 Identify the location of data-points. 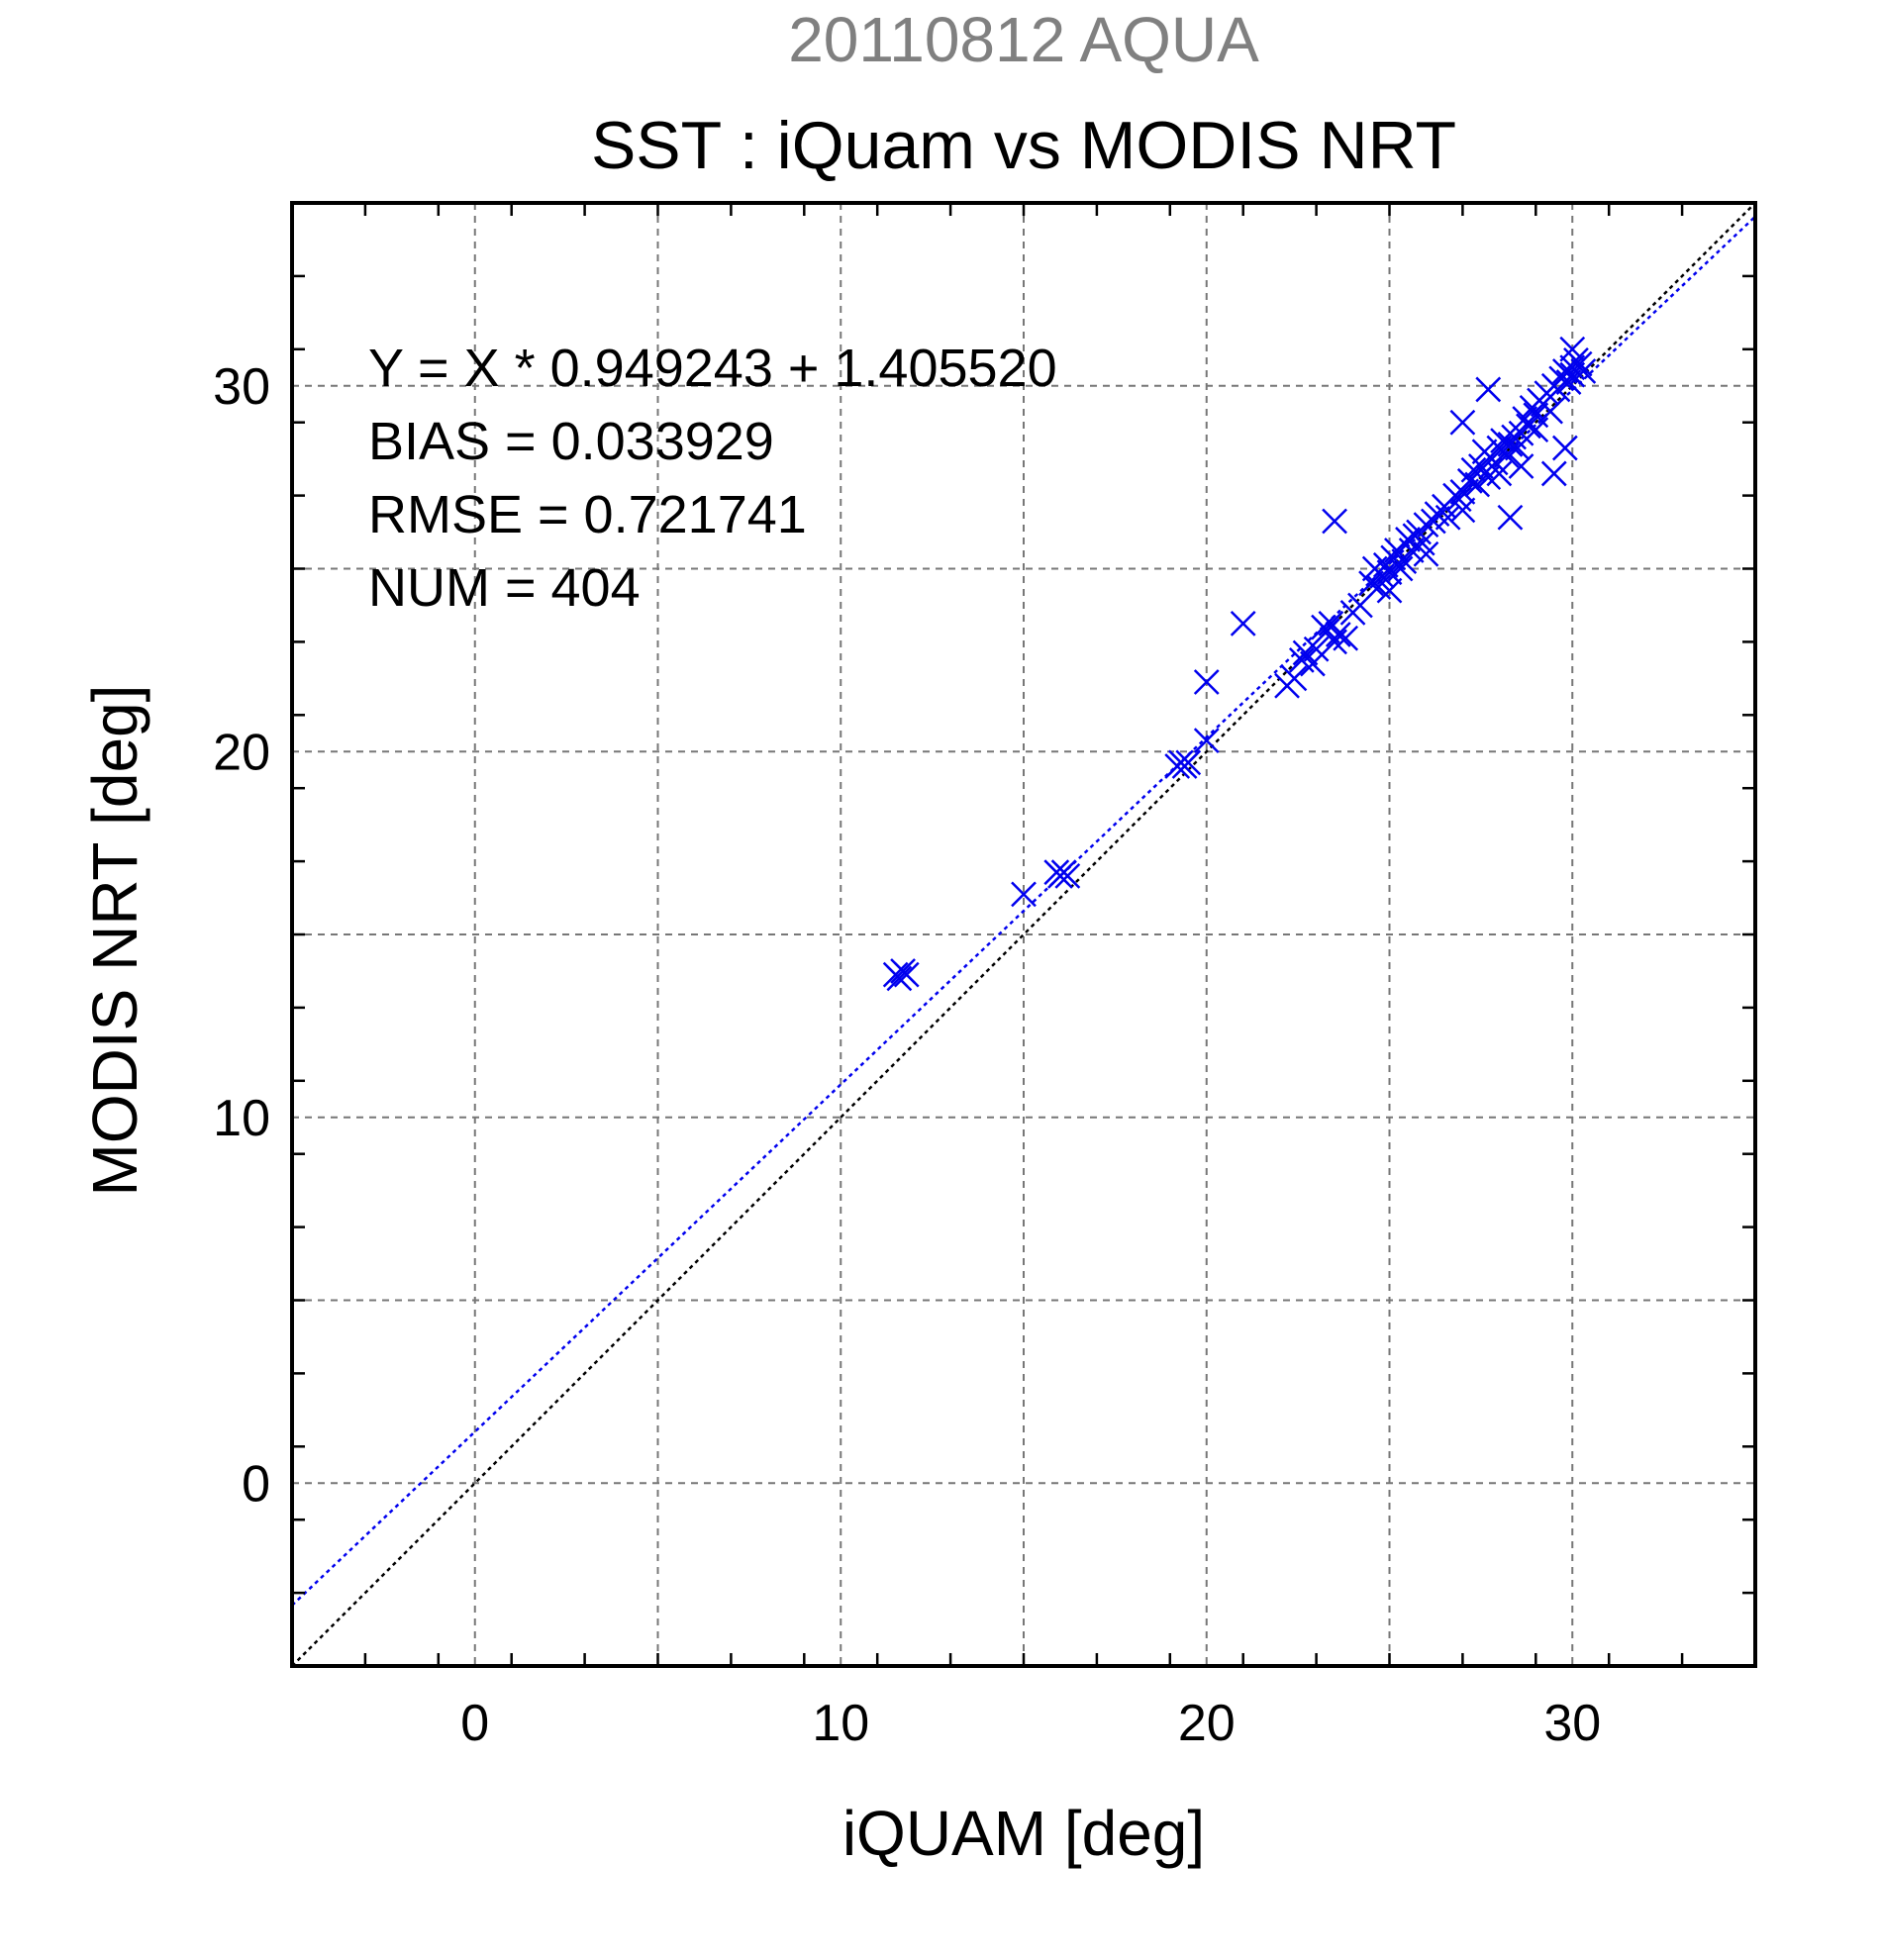
(1239, 664).